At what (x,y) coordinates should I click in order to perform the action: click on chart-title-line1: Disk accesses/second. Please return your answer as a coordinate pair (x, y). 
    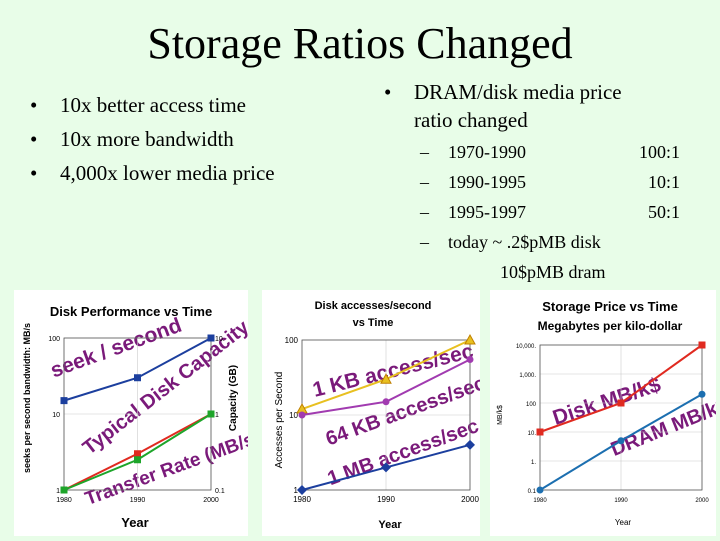
    Looking at the image, I should click on (373, 306).